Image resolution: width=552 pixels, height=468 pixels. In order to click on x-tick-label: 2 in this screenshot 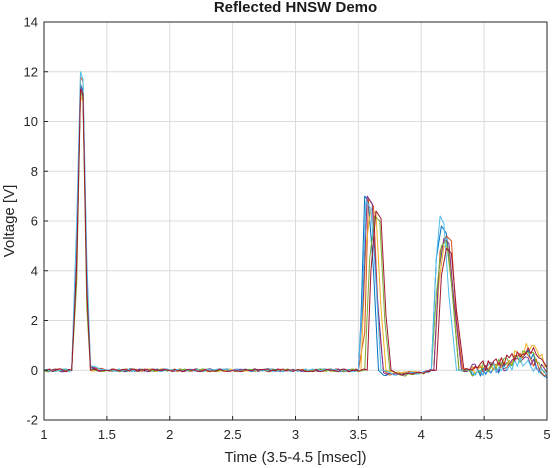, I will do `click(169, 434)`.